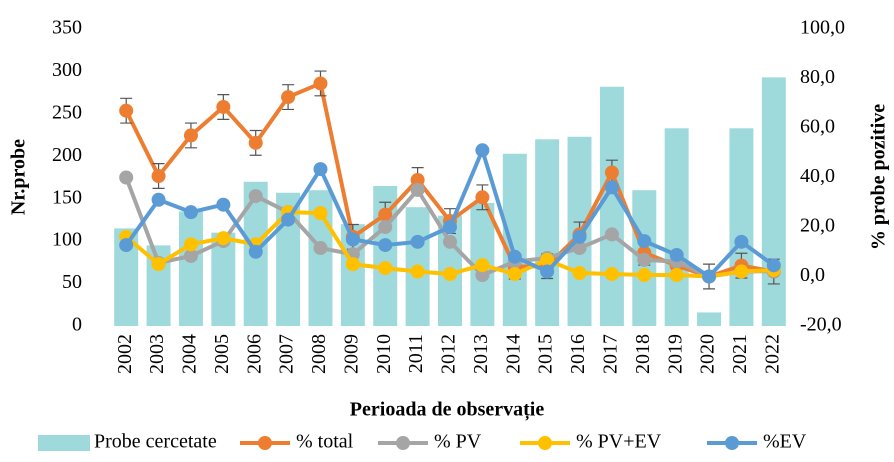 The image size is (894, 462). I want to click on legend-label: % total, so click(325, 442).